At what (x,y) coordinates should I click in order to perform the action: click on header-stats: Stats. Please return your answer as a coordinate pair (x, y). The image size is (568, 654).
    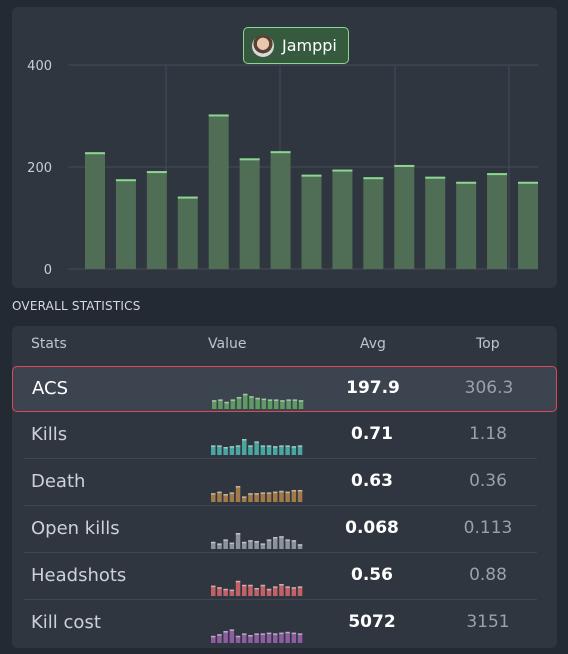
    Looking at the image, I should click on (49, 344).